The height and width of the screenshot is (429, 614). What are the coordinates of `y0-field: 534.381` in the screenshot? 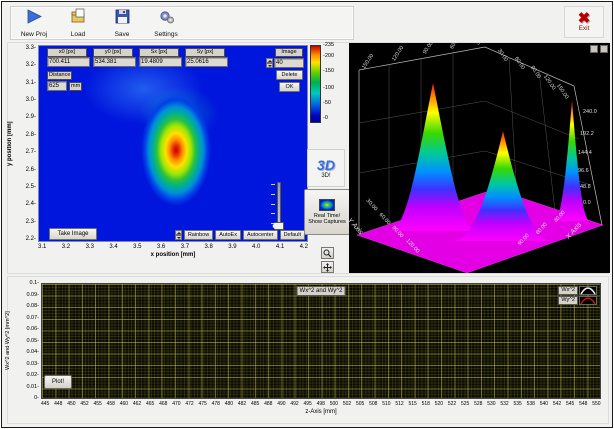 It's located at (114, 62).